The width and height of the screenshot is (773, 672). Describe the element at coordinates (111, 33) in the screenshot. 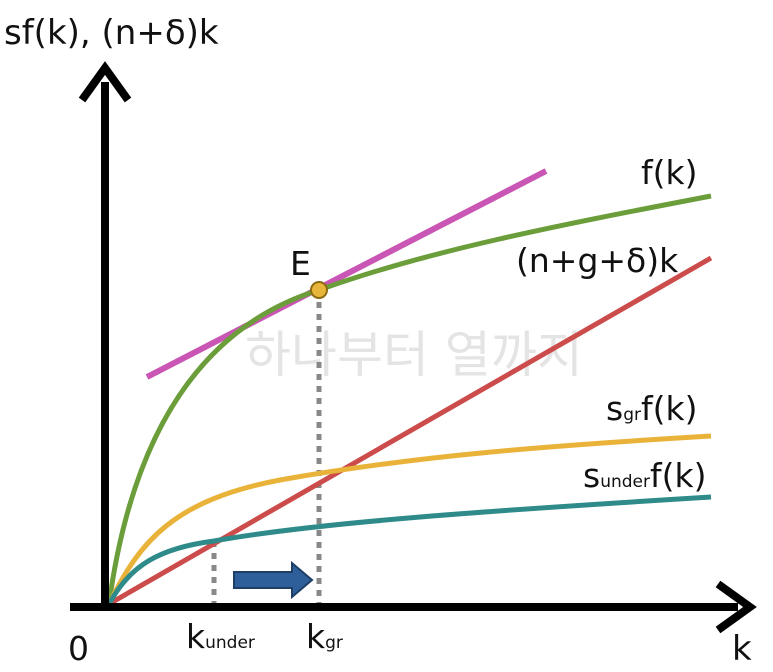

I see `y-axis-title: sf(k), (n+δ)k` at that location.